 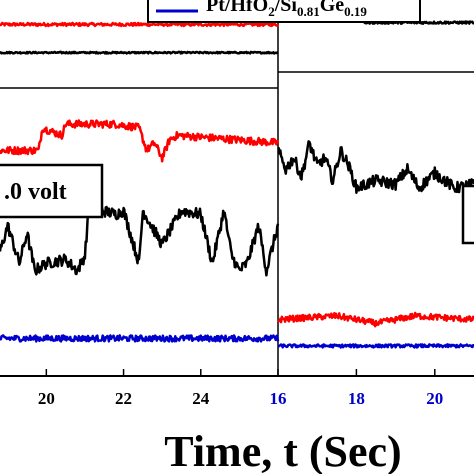 I want to click on left-x-tick-label-1: 22, so click(x=123, y=398).